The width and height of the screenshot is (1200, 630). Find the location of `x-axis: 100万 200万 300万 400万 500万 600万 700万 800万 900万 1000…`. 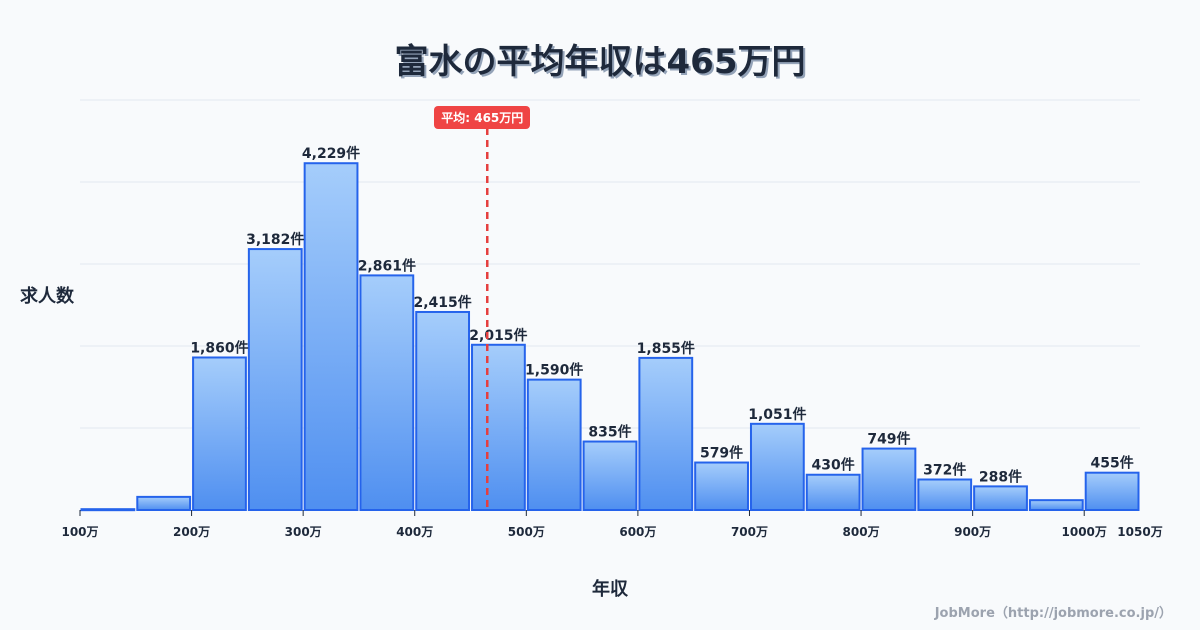

x-axis: 100万 200万 300万 400万 500万 600万 700万 800万 900万 1000… is located at coordinates (612, 524).